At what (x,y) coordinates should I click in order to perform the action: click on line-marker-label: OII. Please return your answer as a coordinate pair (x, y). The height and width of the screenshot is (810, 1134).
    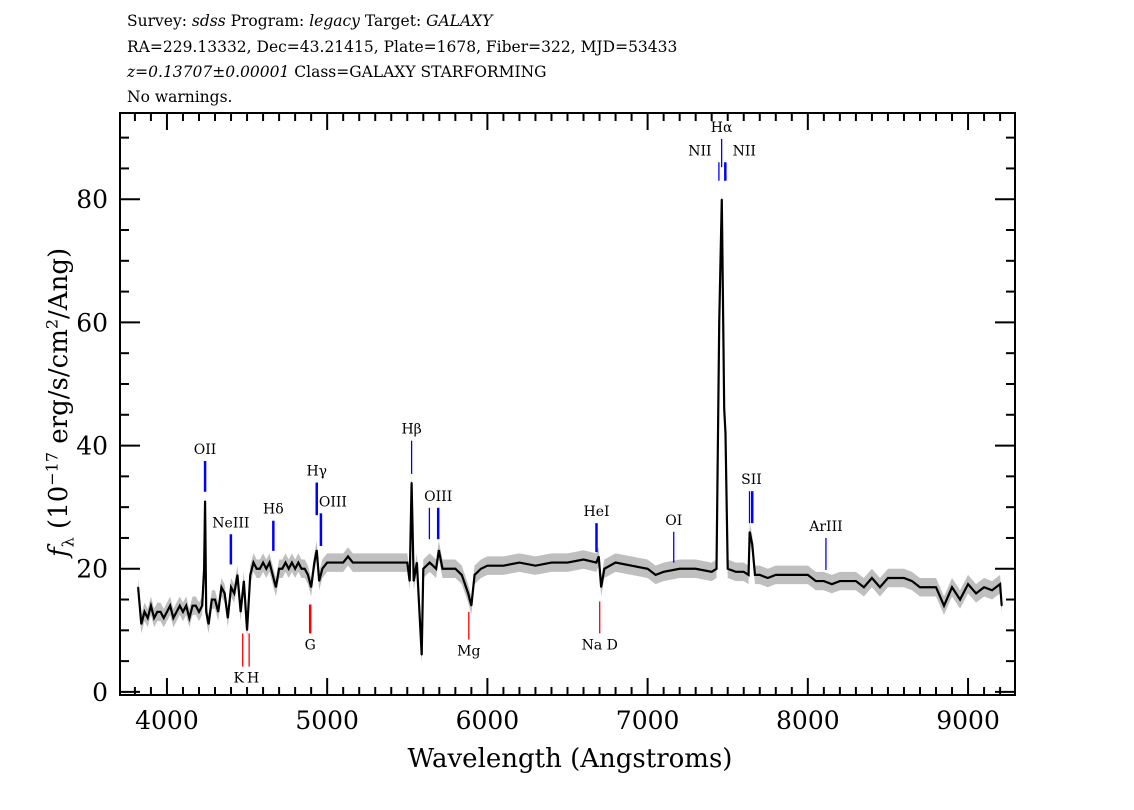
    Looking at the image, I should click on (205, 450).